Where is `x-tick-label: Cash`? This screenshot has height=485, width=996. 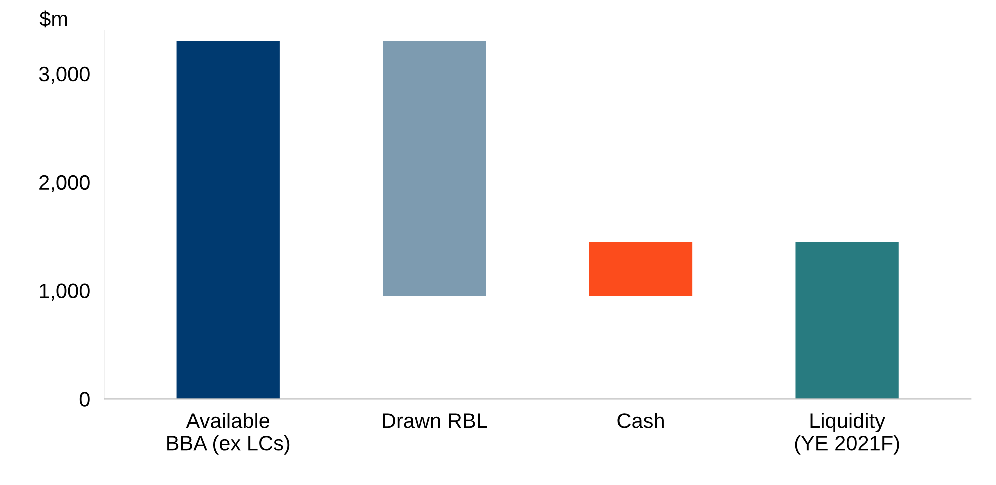 x-tick-label: Cash is located at coordinates (641, 420).